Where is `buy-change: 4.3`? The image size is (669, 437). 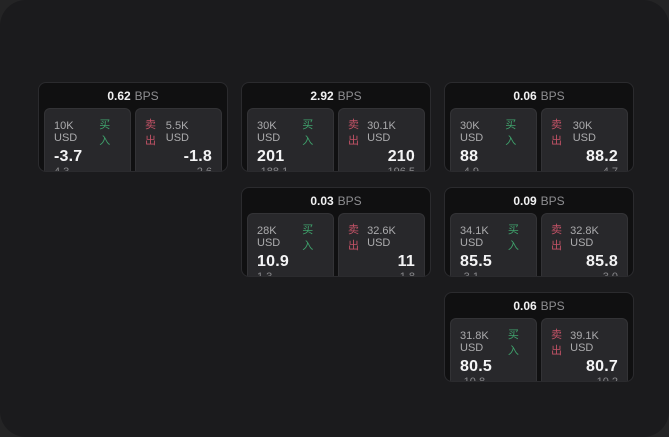 buy-change: 4.3 is located at coordinates (62, 169).